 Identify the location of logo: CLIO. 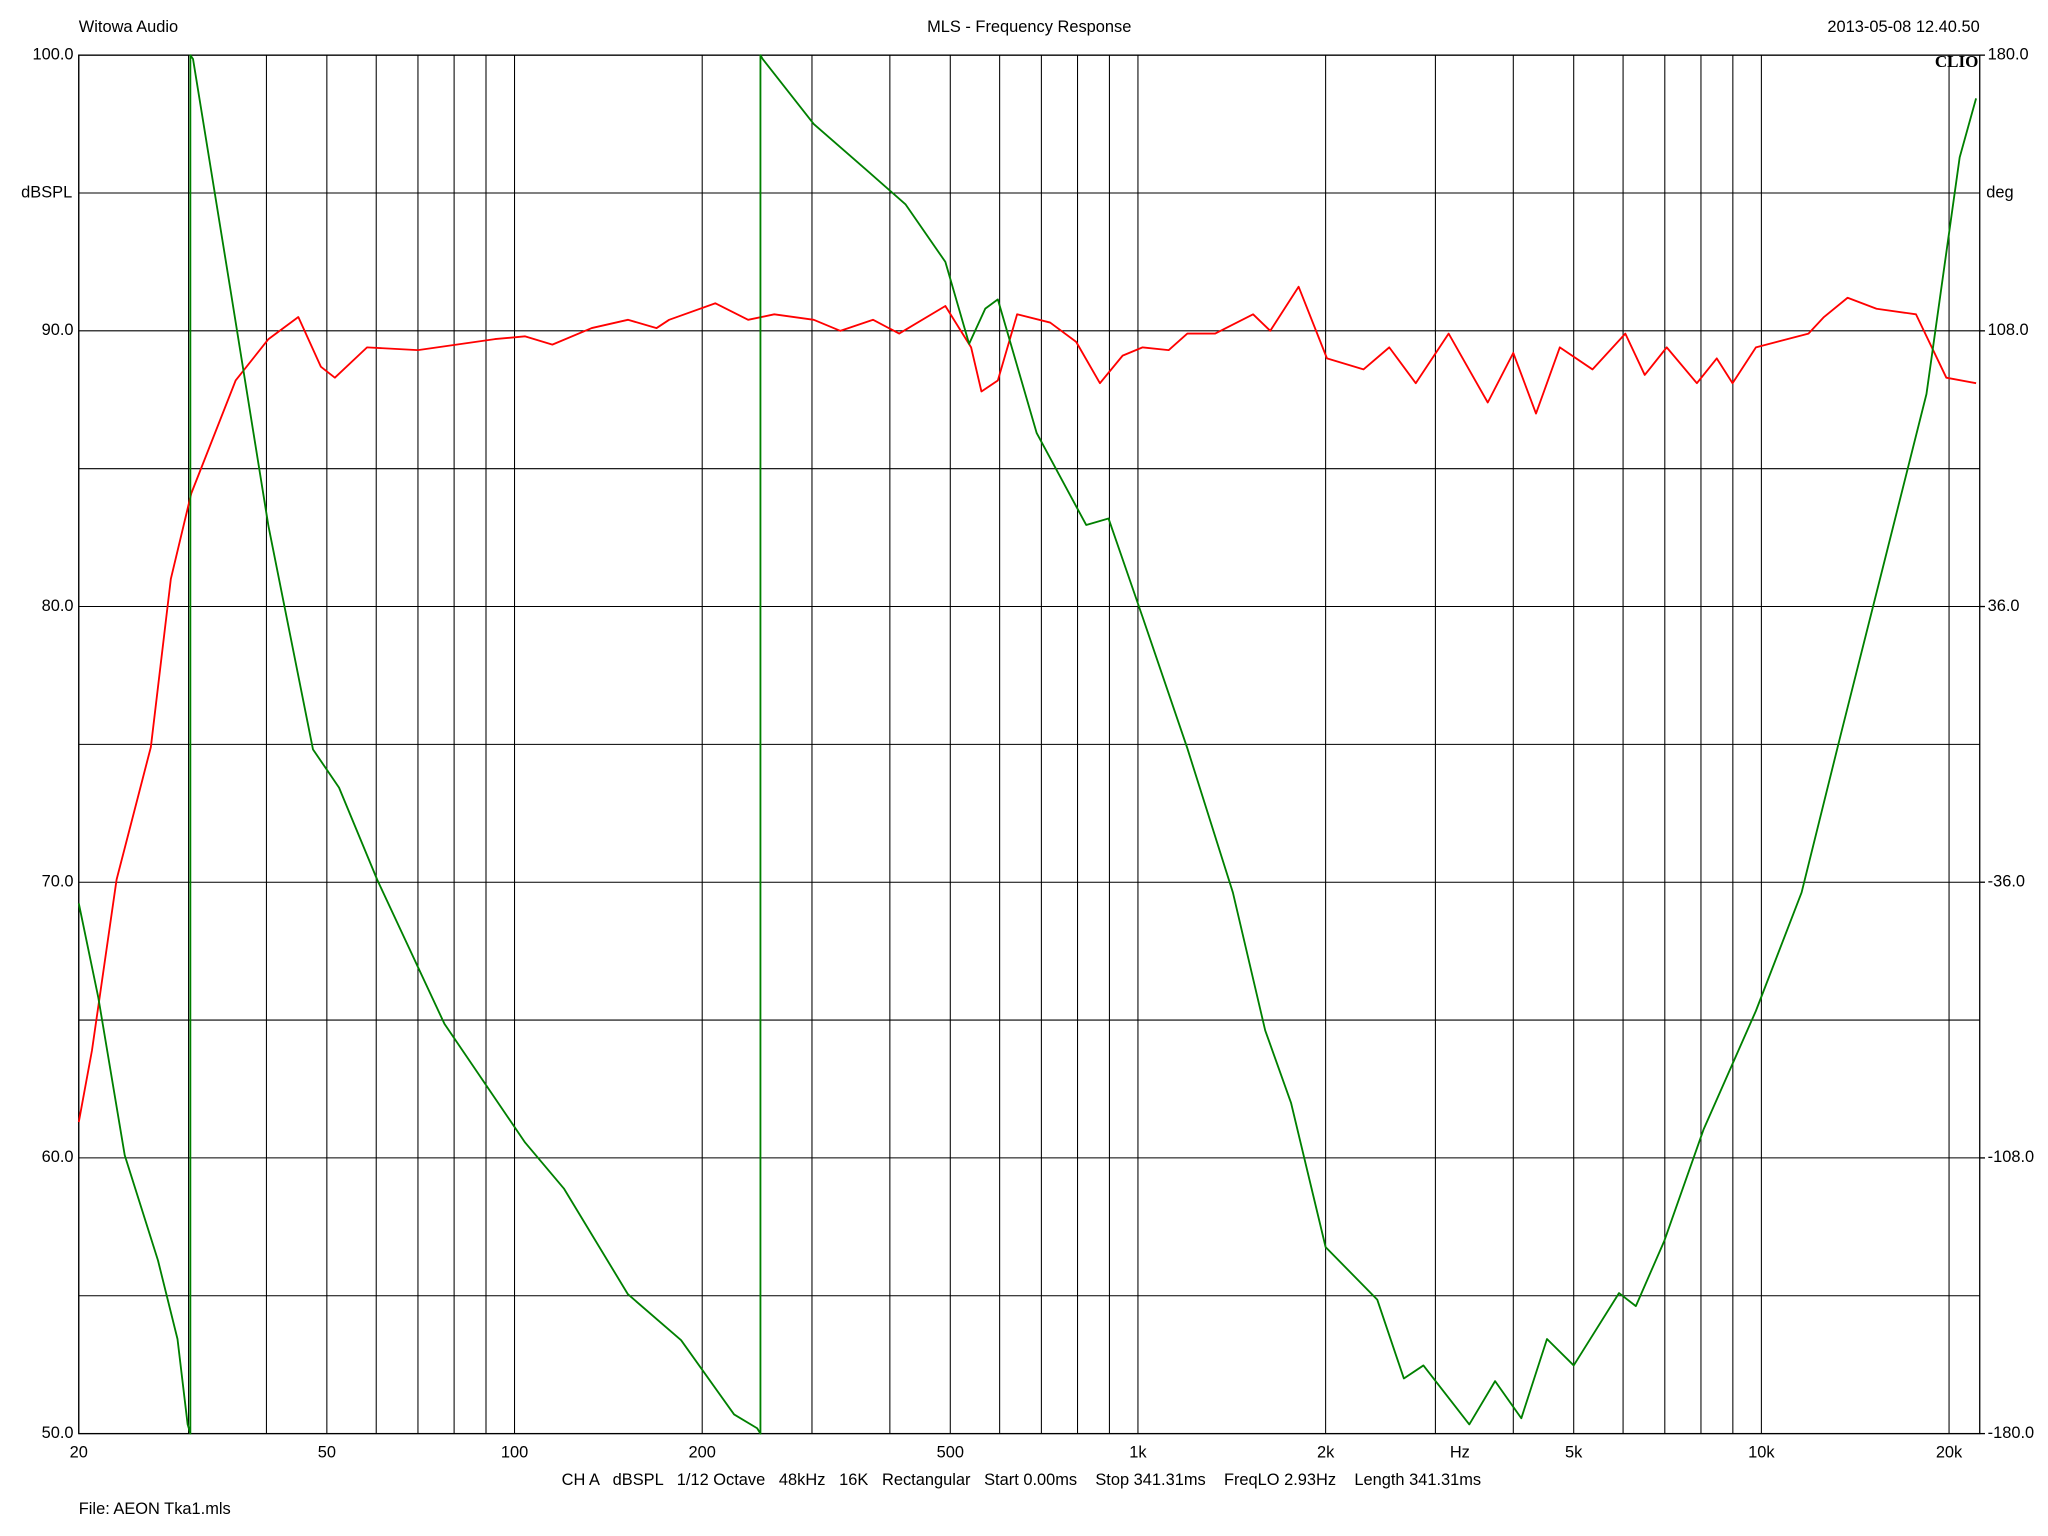
(1957, 61).